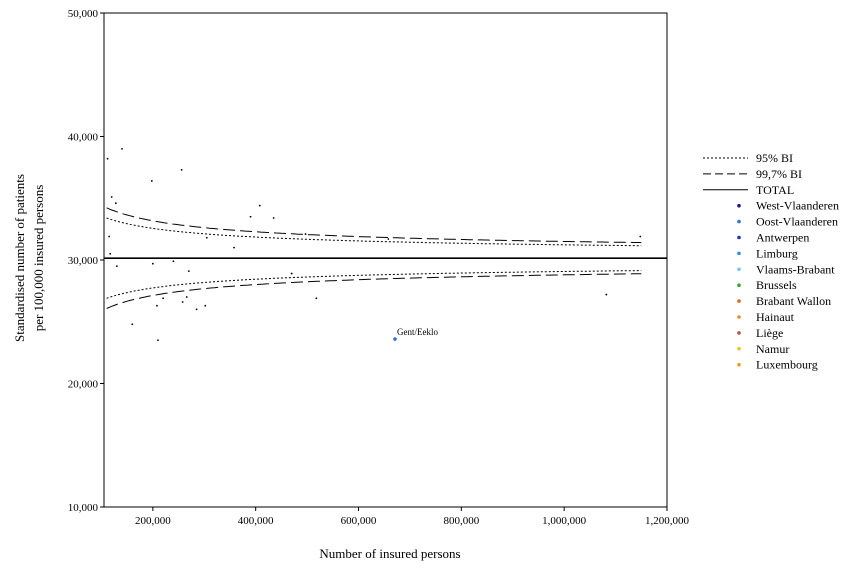  I want to click on y-tick-label: 20,000, so click(83, 385).